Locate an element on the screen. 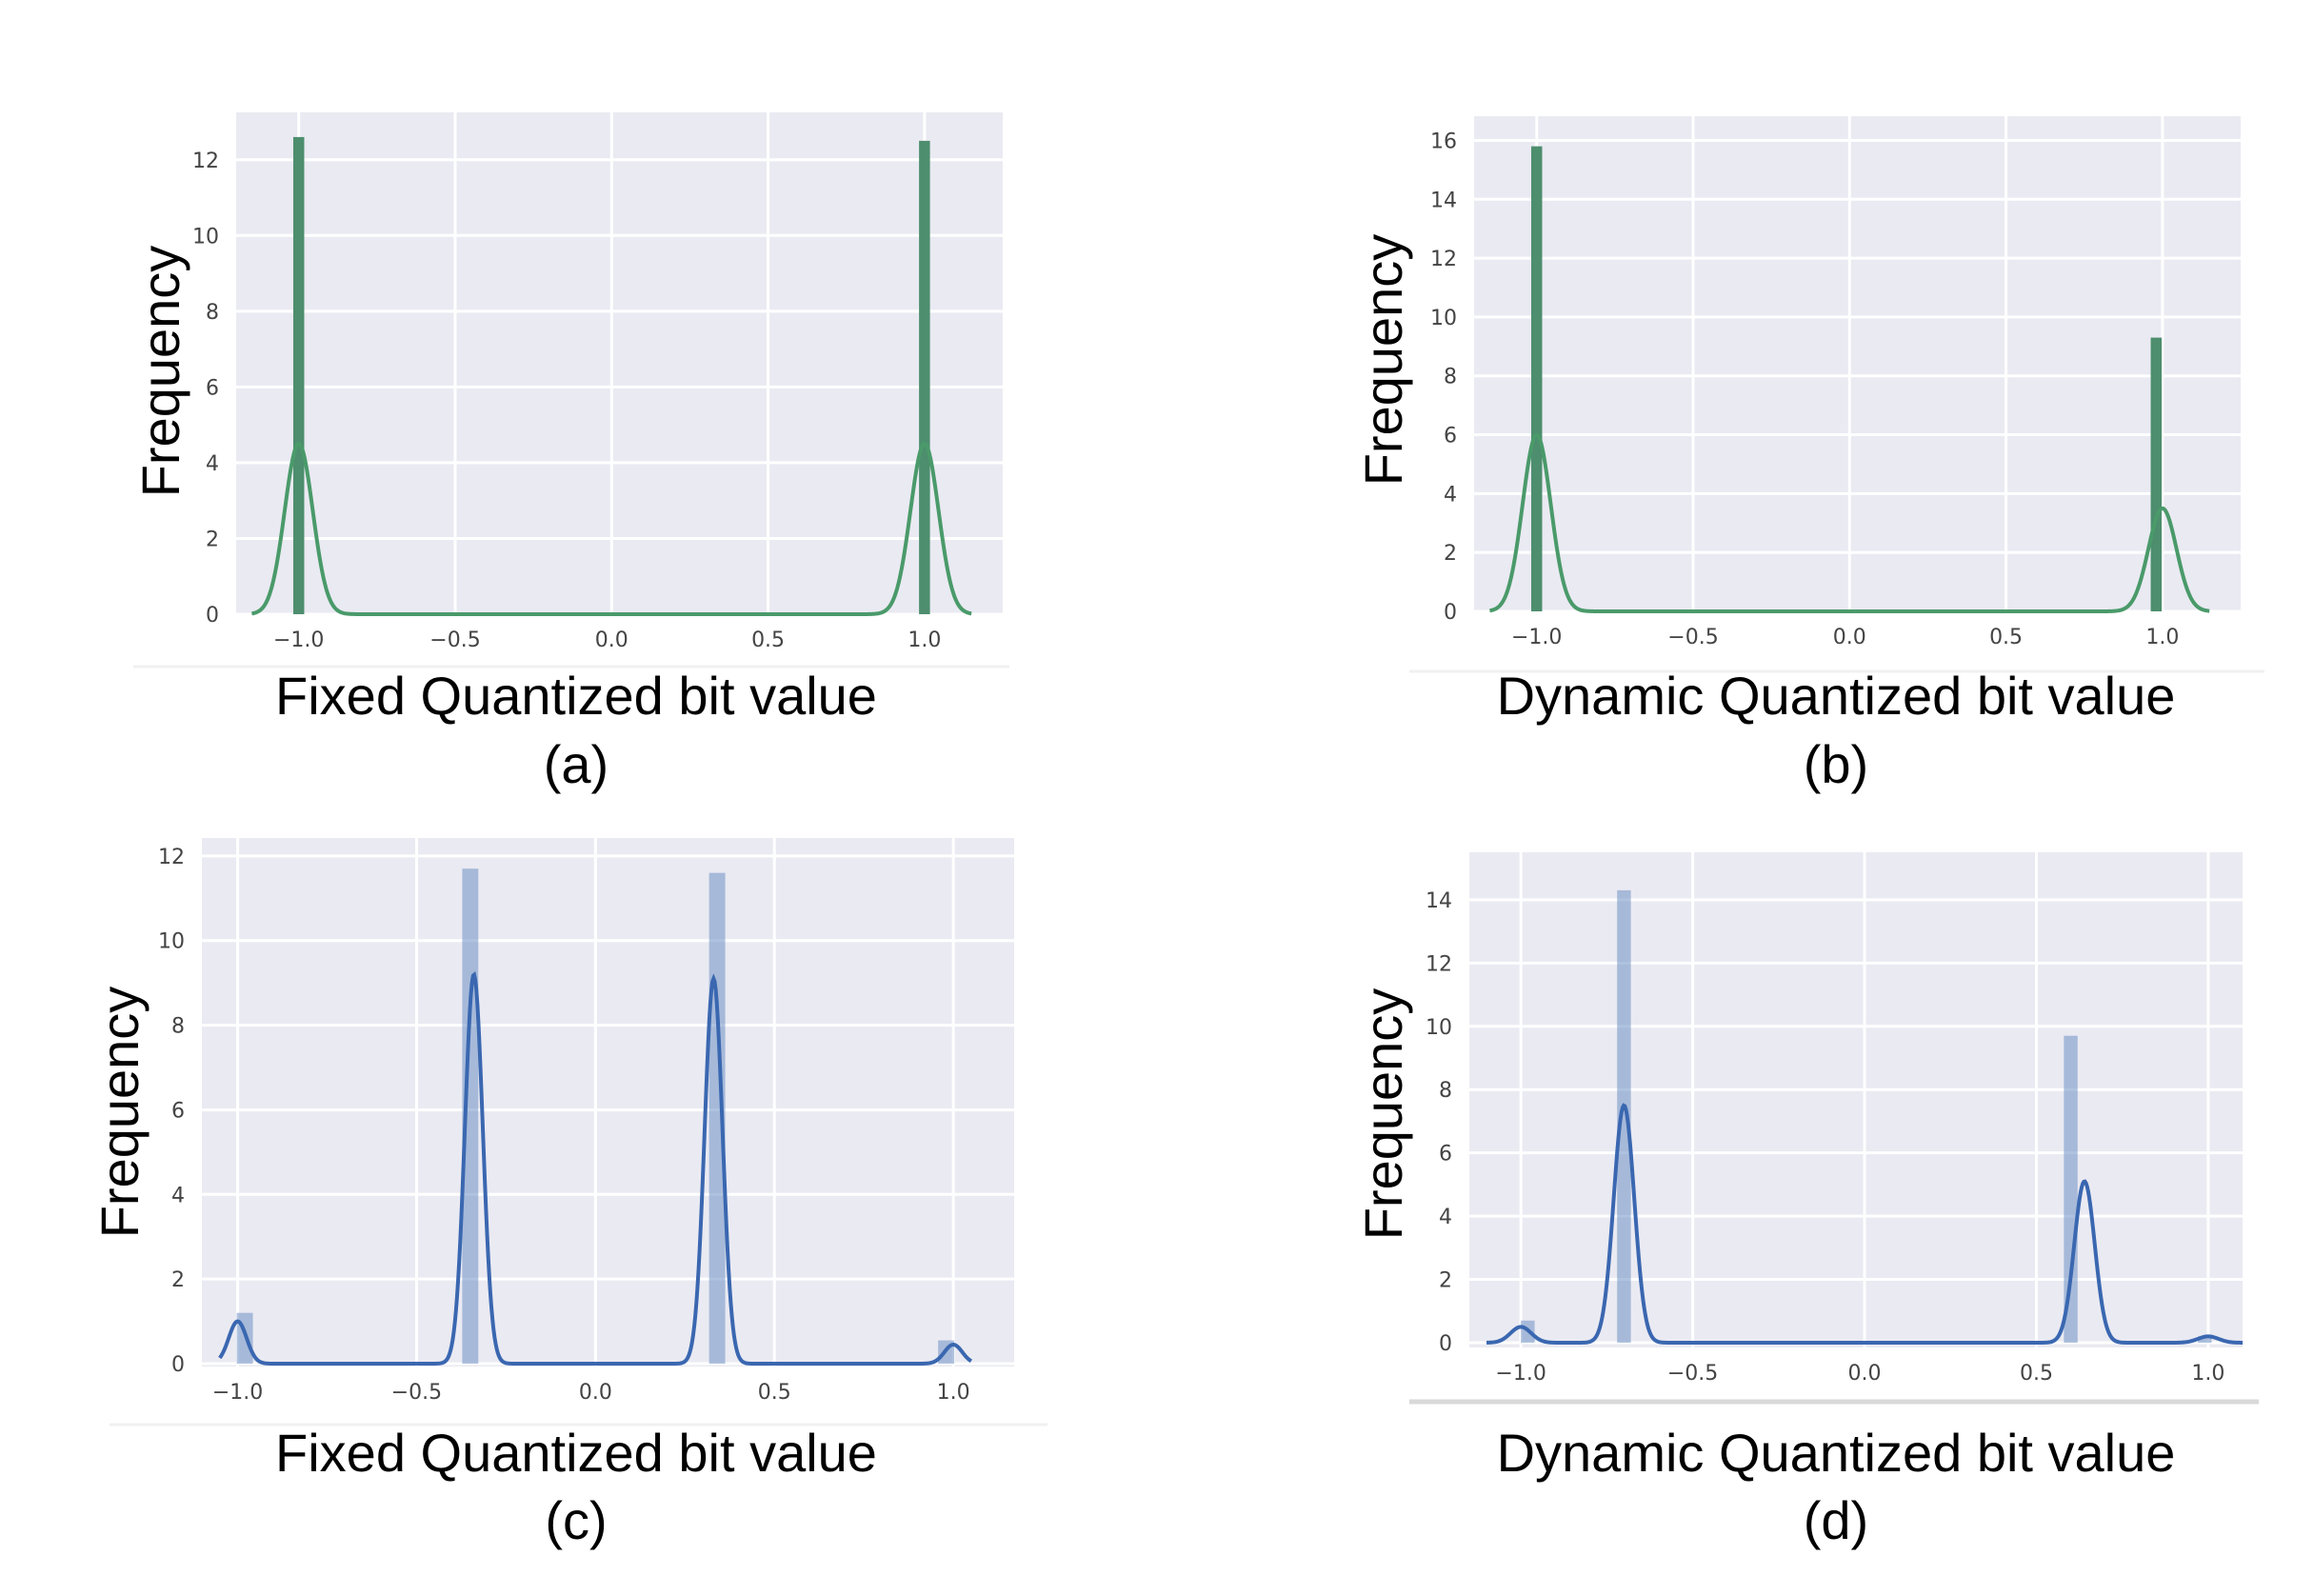 Image resolution: width=2314 pixels, height=1596 pixels. kde-line-d is located at coordinates (1865, 1224).